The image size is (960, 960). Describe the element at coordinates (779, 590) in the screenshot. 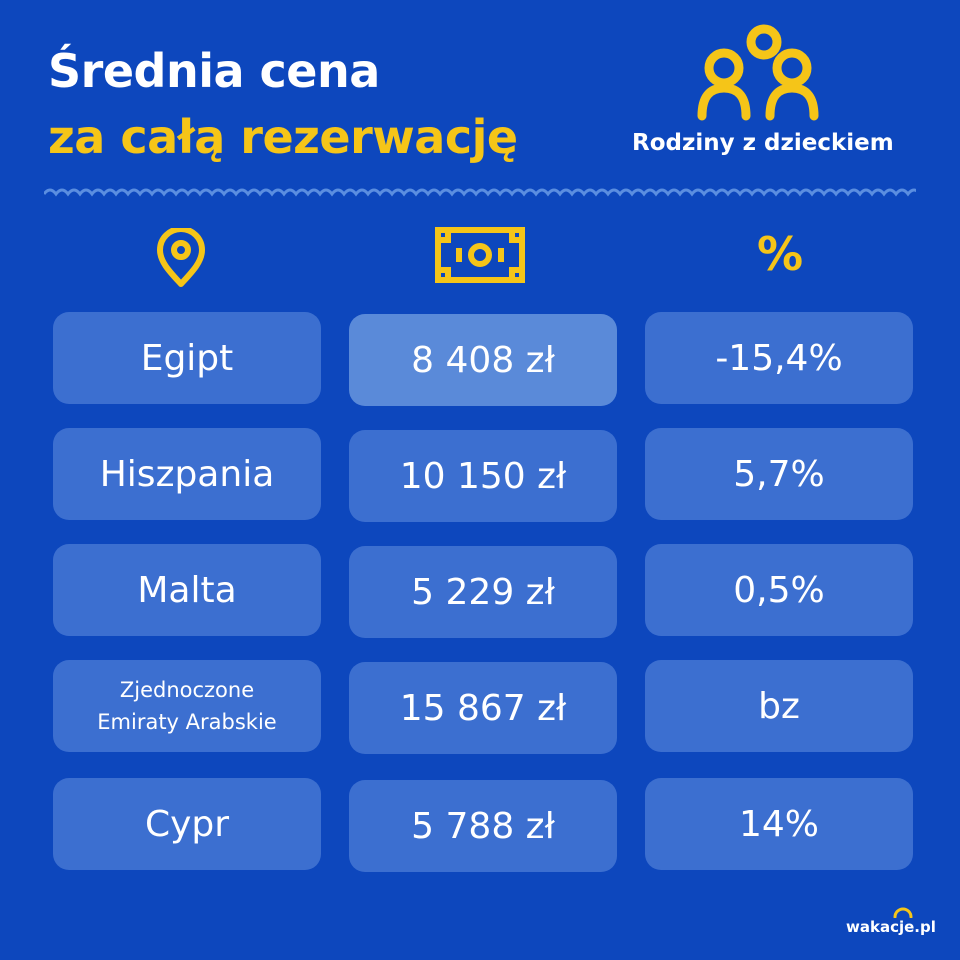

I see `change-cell-malta: 0,5%` at that location.